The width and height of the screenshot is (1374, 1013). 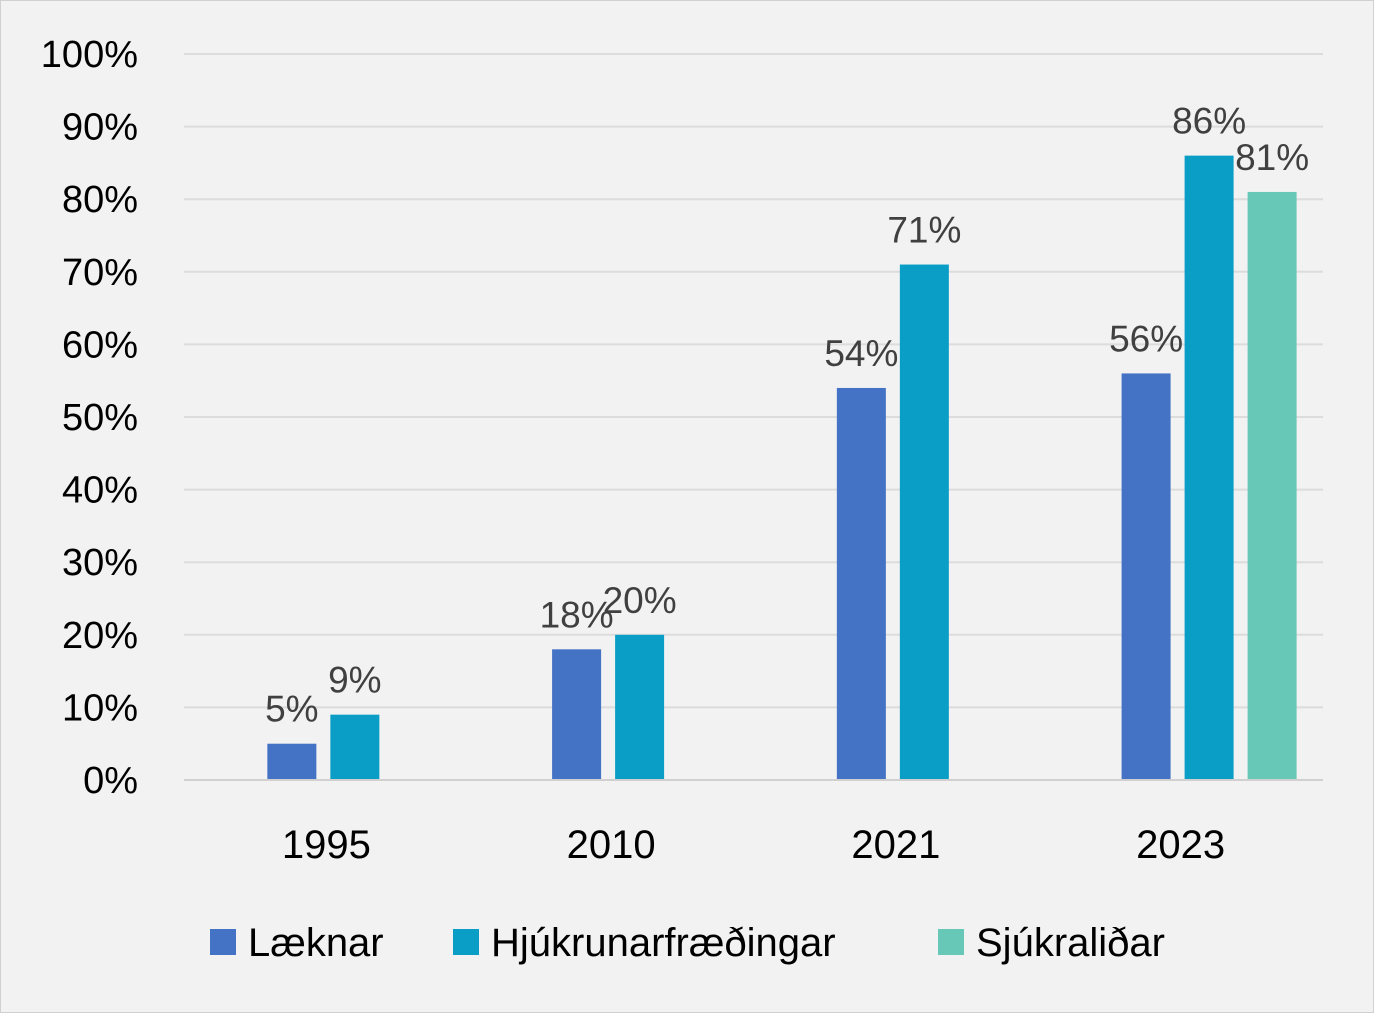 What do you see at coordinates (354, 680) in the screenshot?
I see `data-label: 9%` at bounding box center [354, 680].